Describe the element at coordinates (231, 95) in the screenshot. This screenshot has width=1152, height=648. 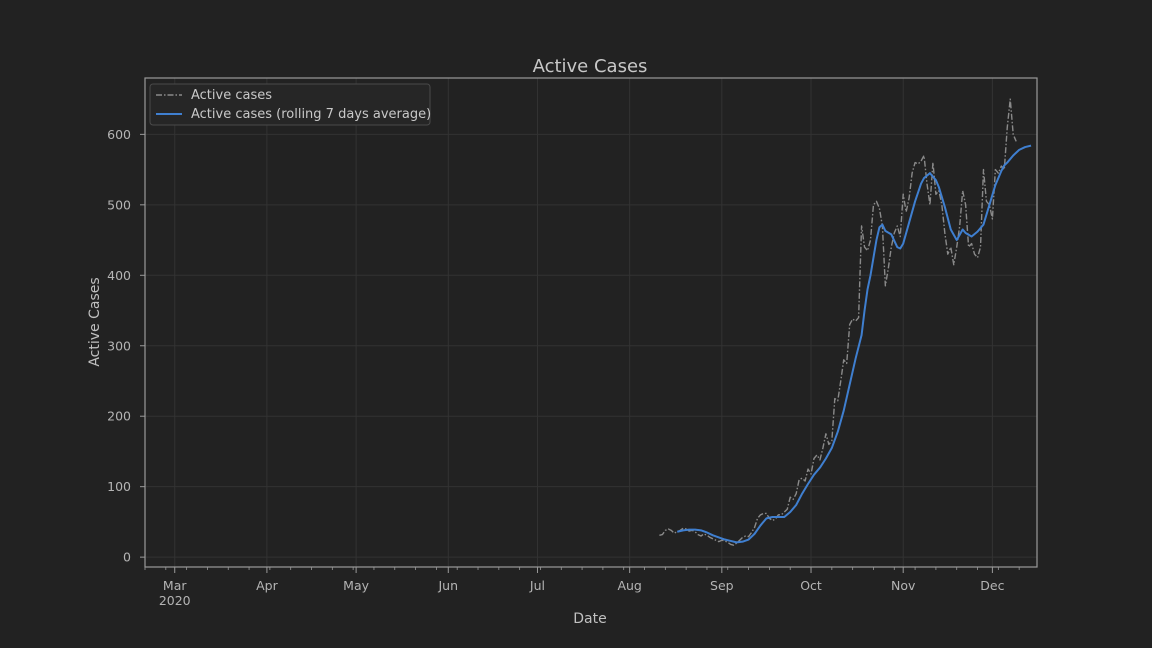
I see `legend-label-active-cases: Active cases` at that location.